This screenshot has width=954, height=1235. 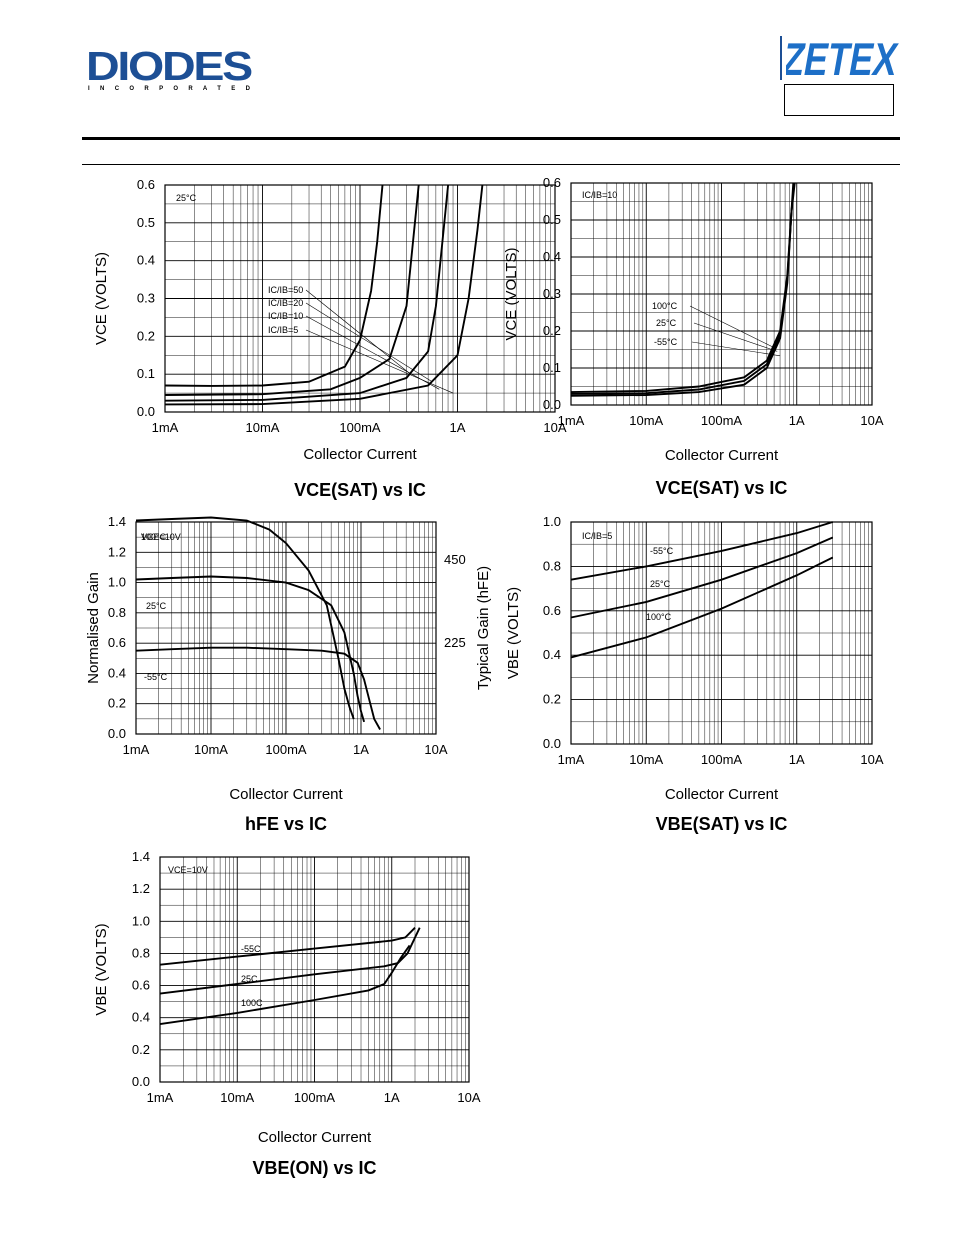 What do you see at coordinates (154, 537) in the screenshot?
I see `series-label: 100°C` at bounding box center [154, 537].